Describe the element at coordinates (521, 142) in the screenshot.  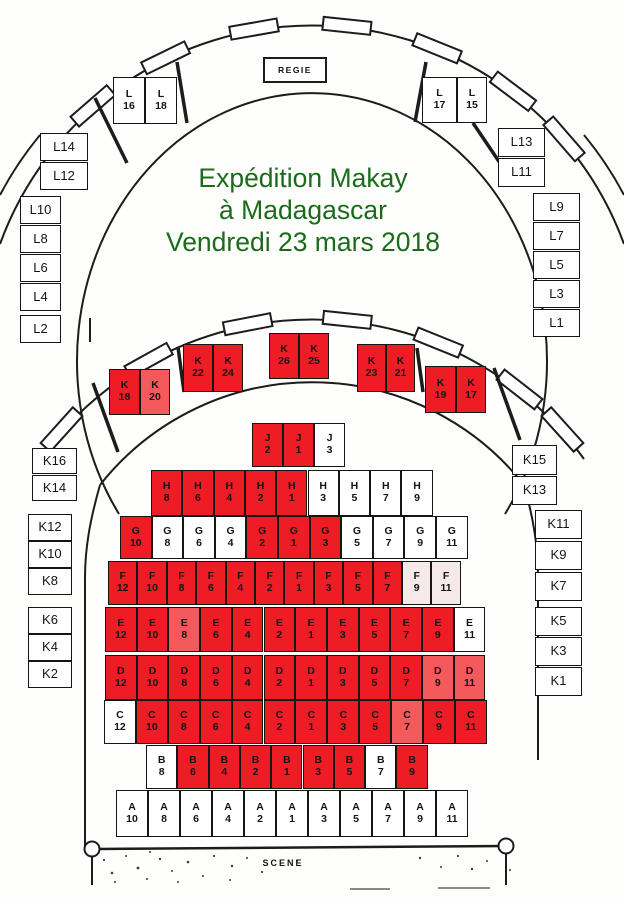
I see `seat-L13: L13` at that location.